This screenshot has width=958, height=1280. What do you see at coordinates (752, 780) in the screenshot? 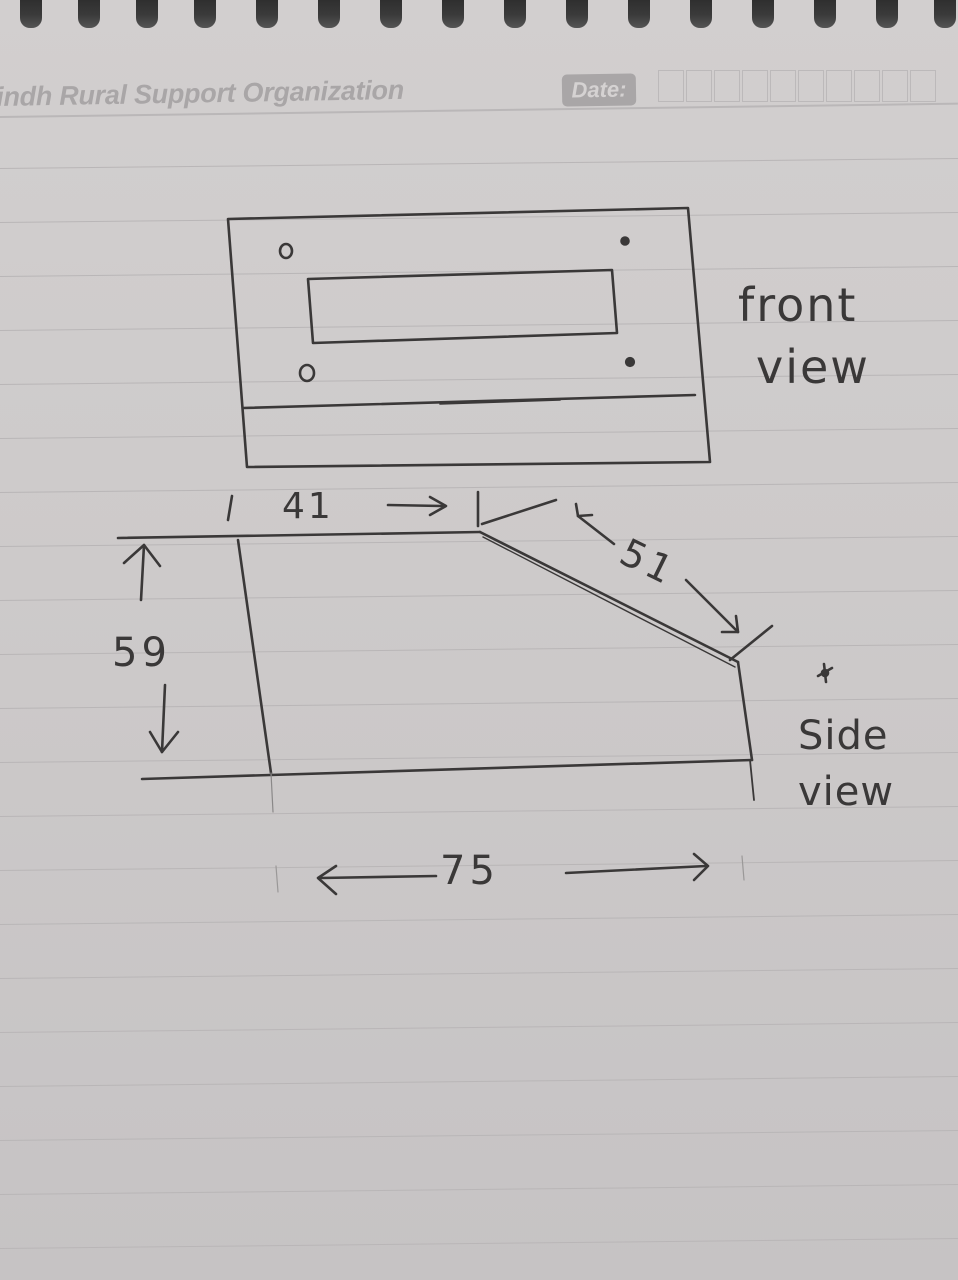
I see `side-view-right-tail` at bounding box center [752, 780].